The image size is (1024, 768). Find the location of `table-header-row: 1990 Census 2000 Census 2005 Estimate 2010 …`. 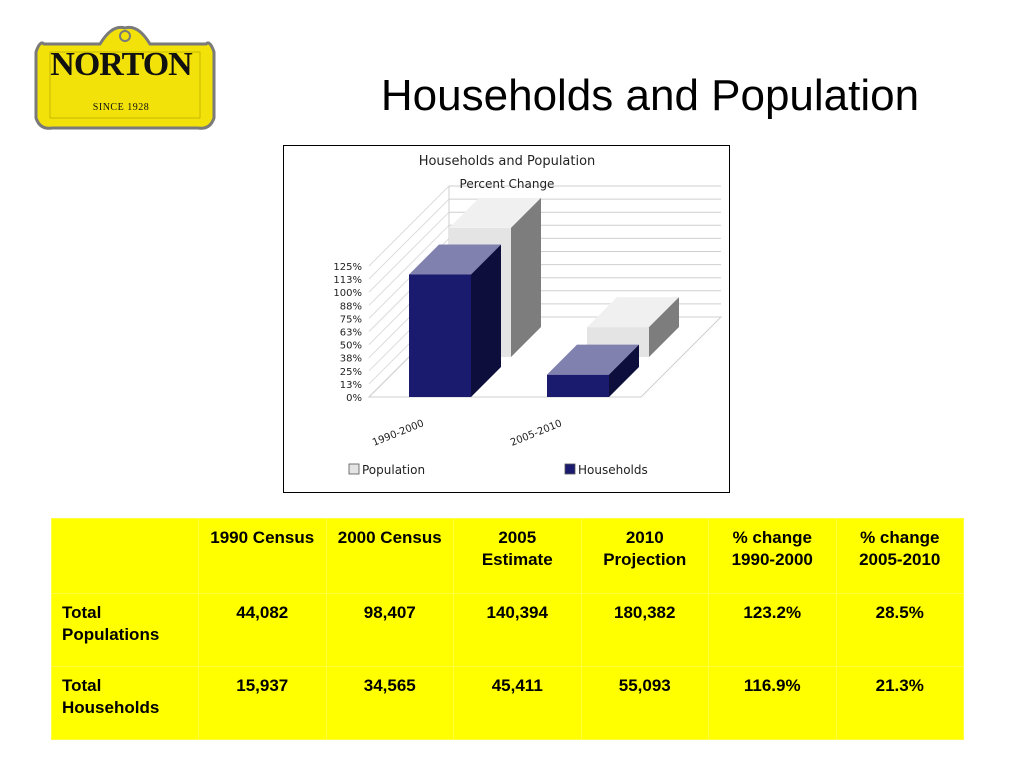

table-header-row: 1990 Census 2000 Census 2005 Estimate 2010 … is located at coordinates (507, 556).